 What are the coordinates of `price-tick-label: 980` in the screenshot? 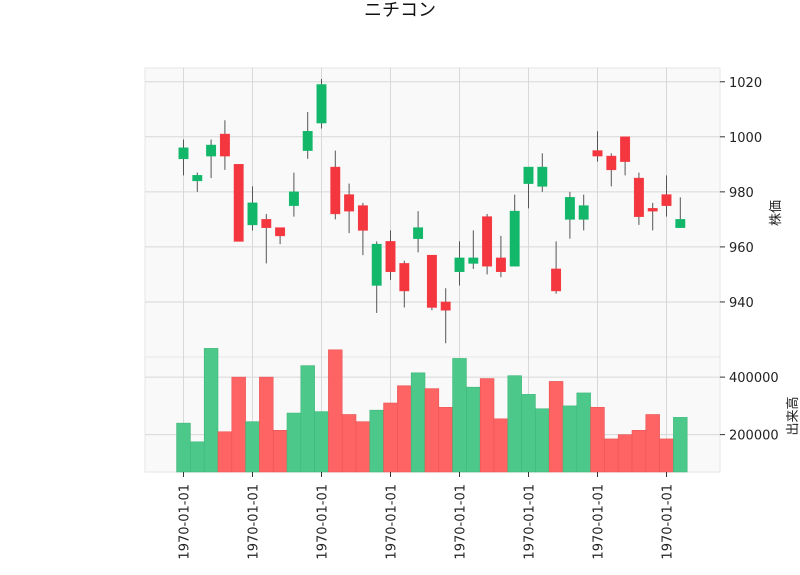 It's located at (741, 193).